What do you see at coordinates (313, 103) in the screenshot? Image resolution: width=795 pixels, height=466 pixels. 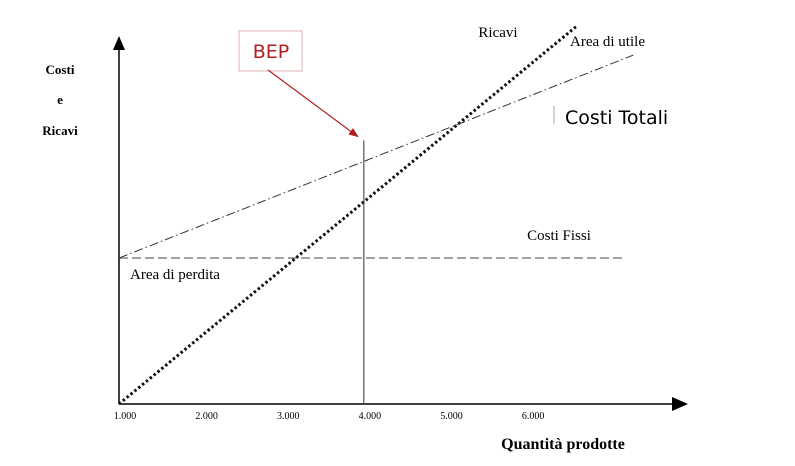 I see `bep-arrow` at bounding box center [313, 103].